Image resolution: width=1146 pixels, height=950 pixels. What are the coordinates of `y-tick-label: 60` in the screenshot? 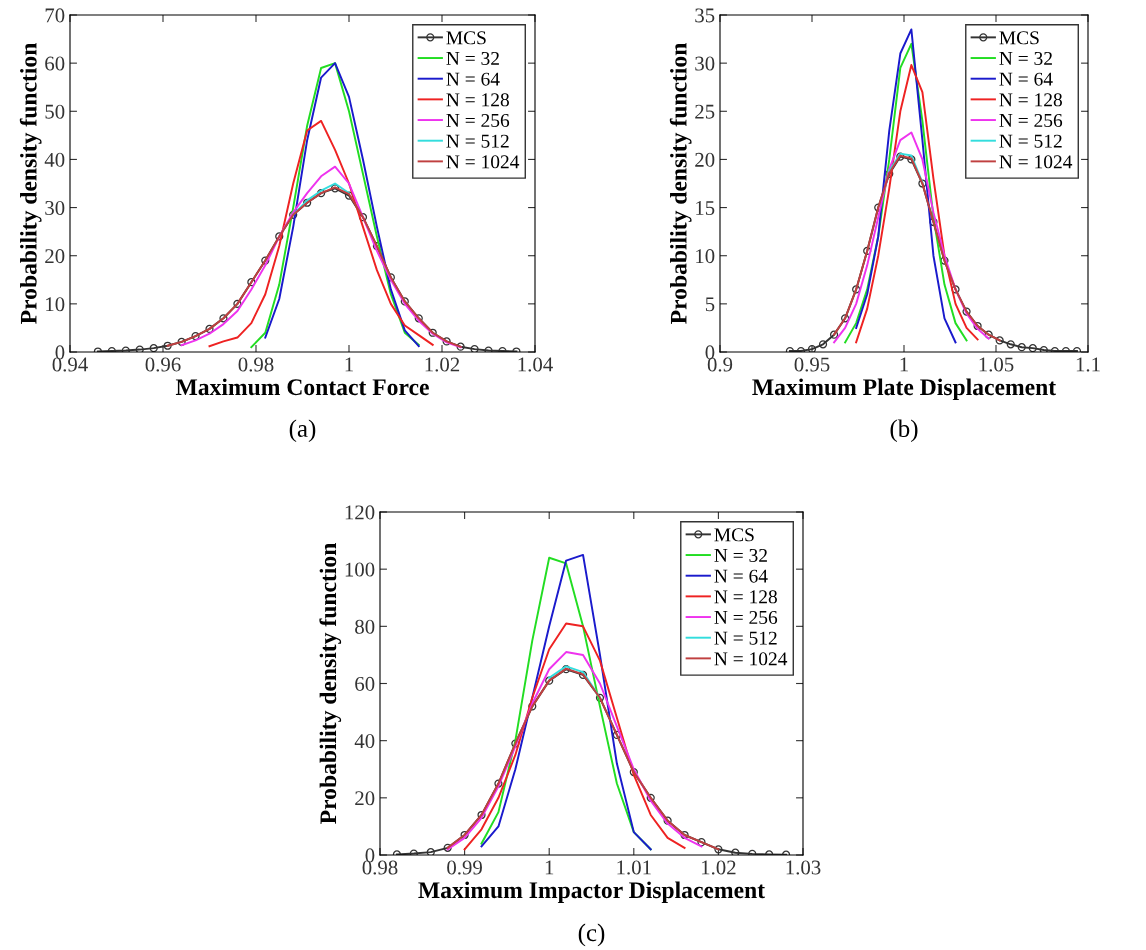 It's located at (365, 683).